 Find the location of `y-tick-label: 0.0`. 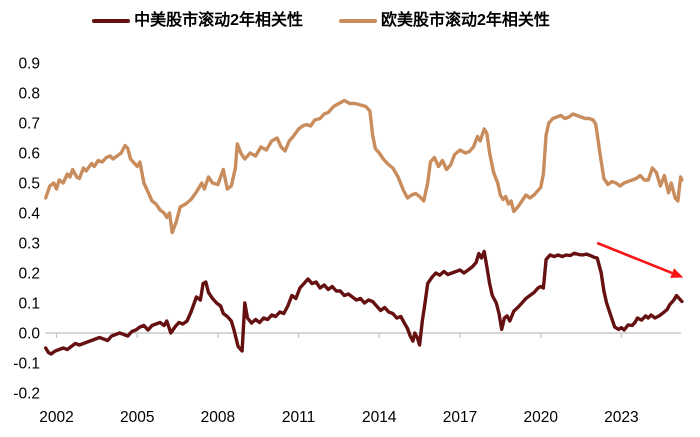

y-tick-label: 0.0 is located at coordinates (29, 334).